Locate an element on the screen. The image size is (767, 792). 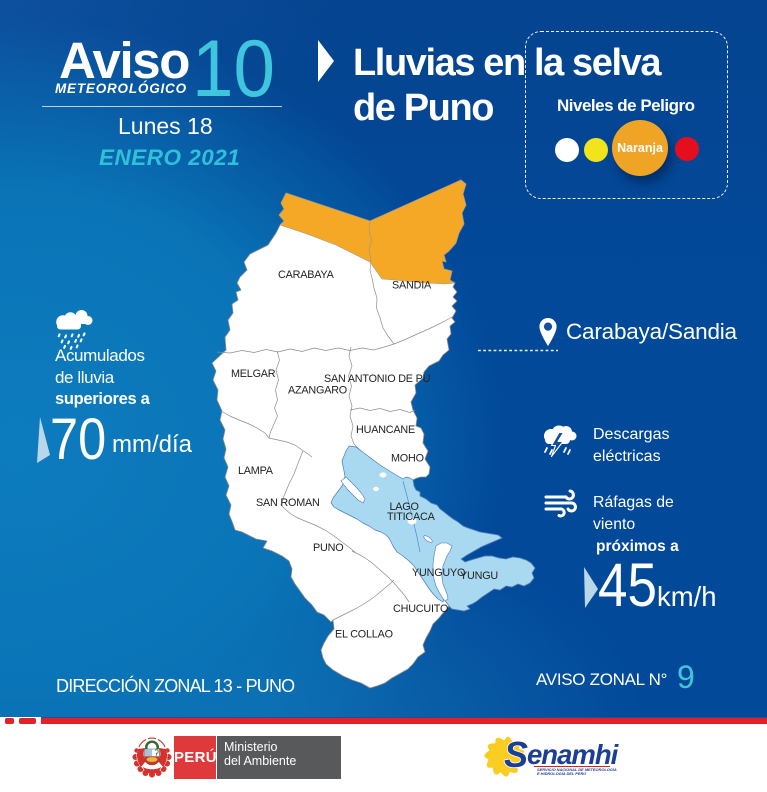
svg-text: PUNO is located at coordinates (328, 548).